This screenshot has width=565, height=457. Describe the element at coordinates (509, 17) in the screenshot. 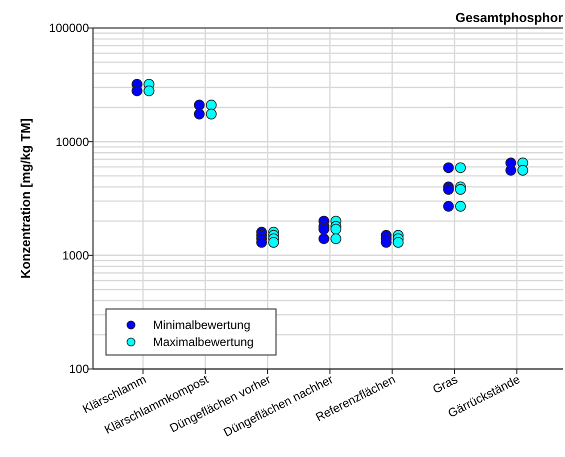

I see `chart-title: Gesamtphosphor` at that location.